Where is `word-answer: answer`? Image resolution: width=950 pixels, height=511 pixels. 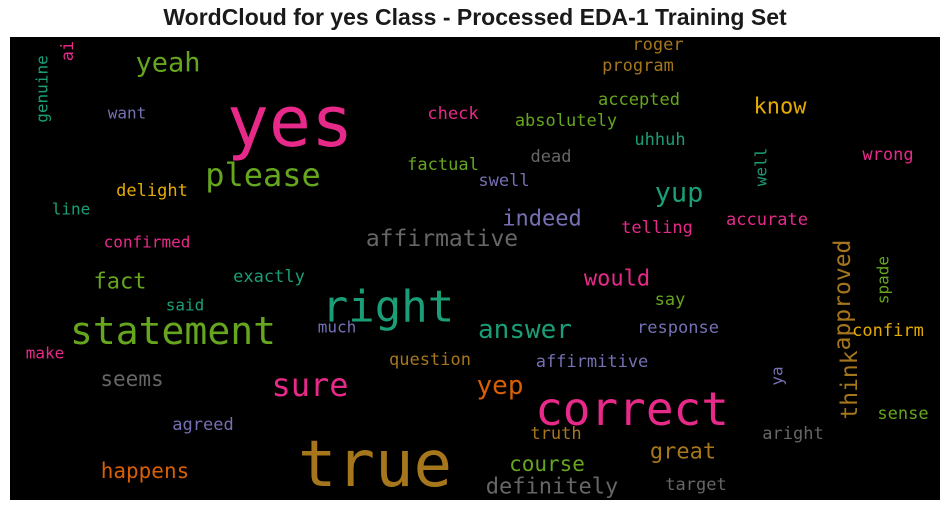 word-answer: answer is located at coordinates (525, 330).